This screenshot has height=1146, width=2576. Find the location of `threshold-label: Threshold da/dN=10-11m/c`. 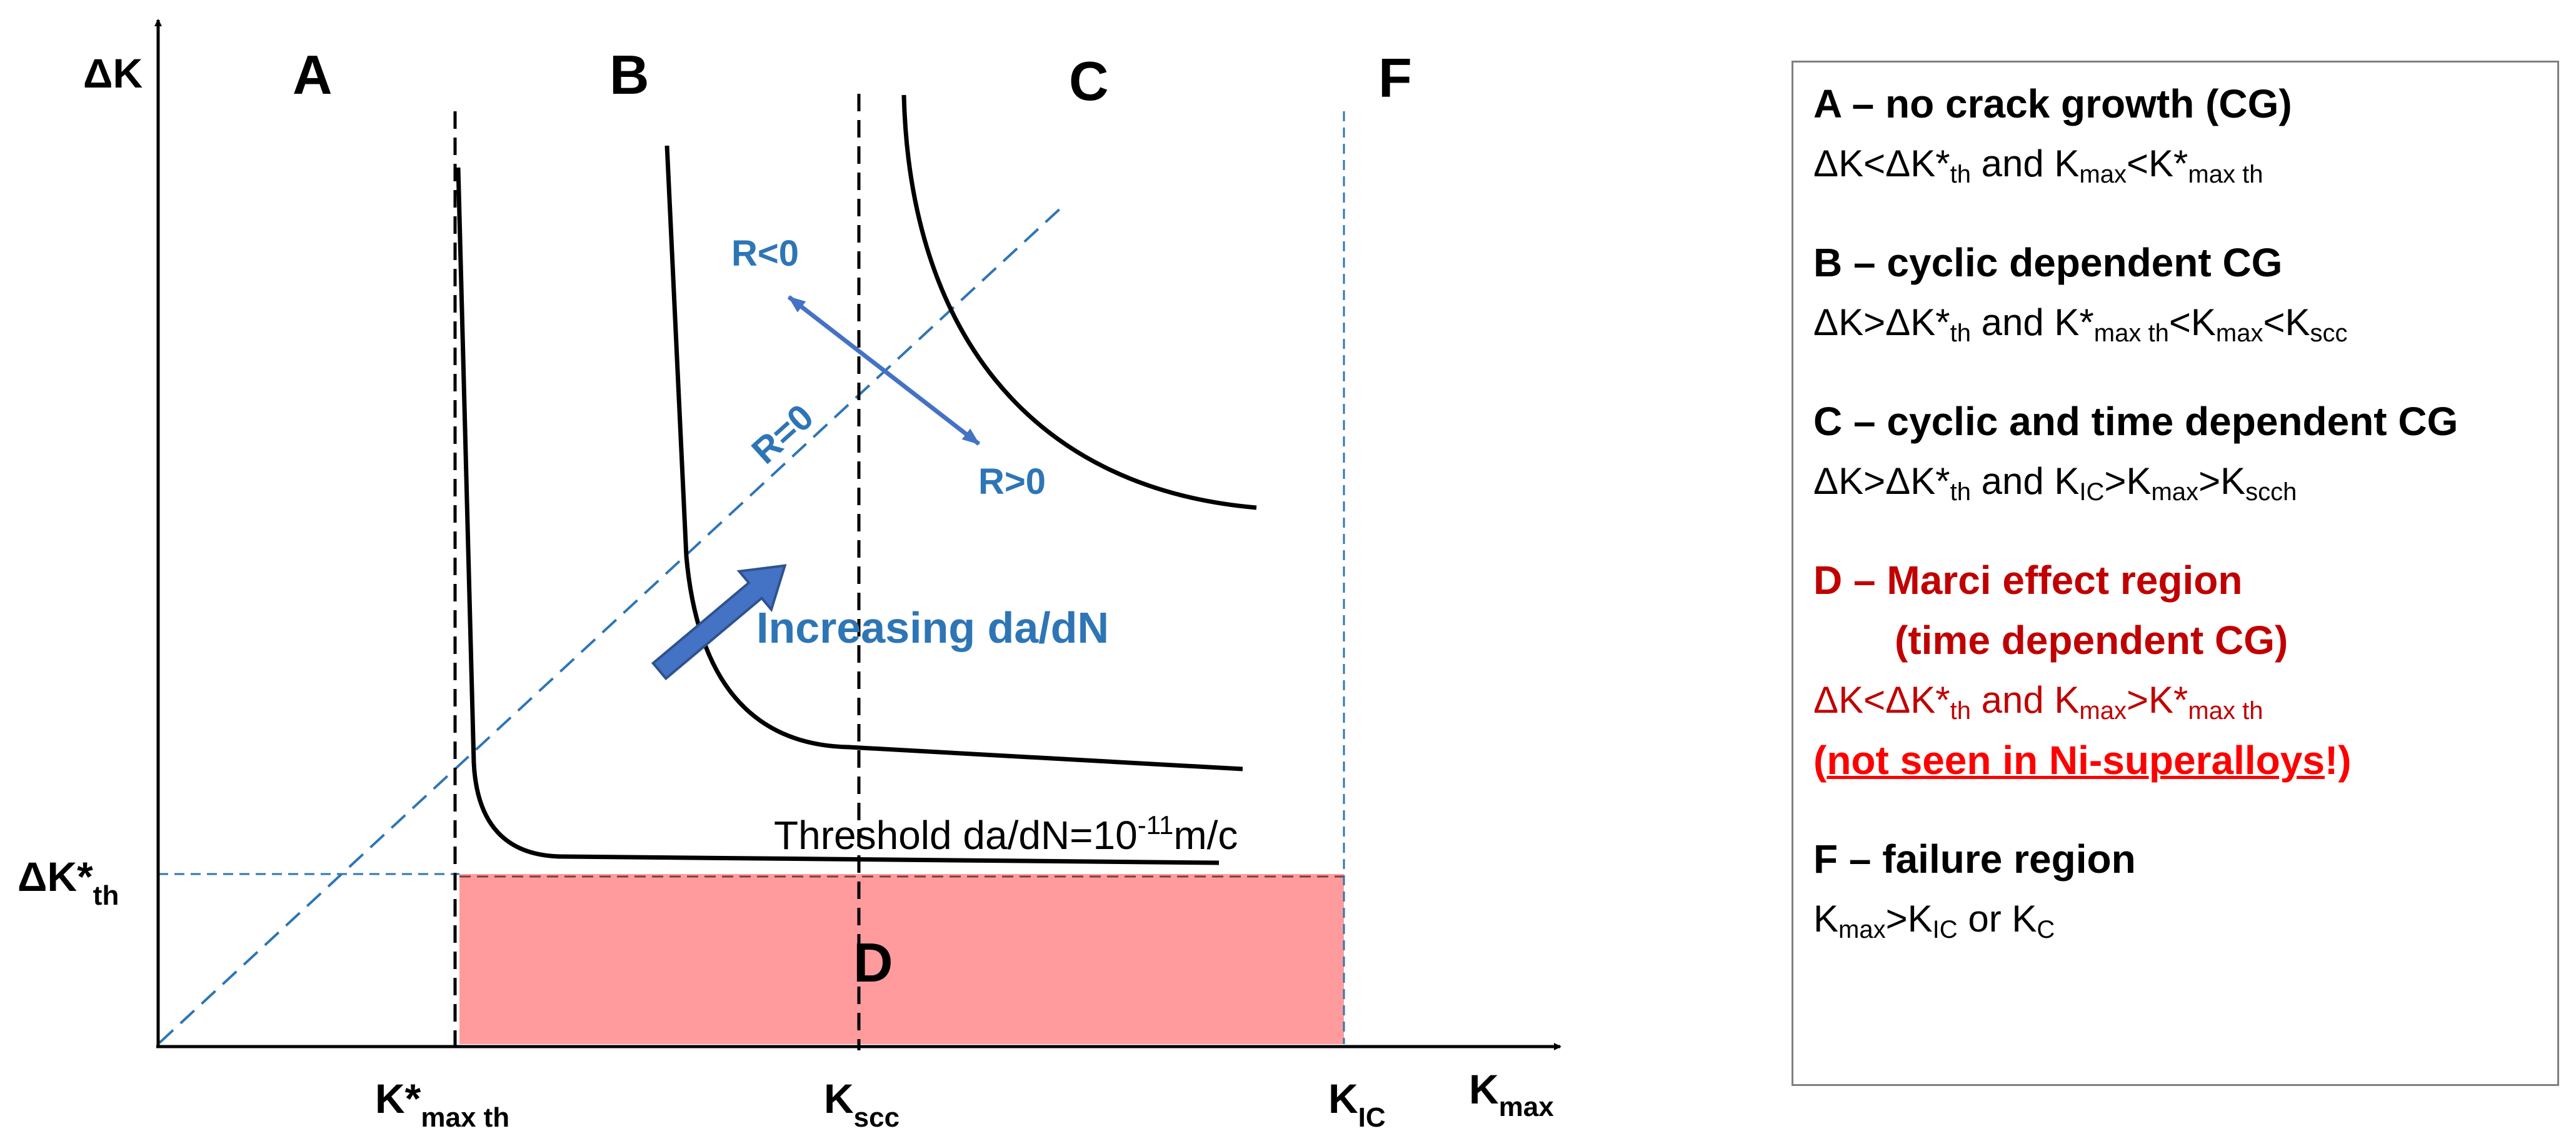

threshold-label: Threshold da/dN=10-11m/c is located at coordinates (1006, 834).